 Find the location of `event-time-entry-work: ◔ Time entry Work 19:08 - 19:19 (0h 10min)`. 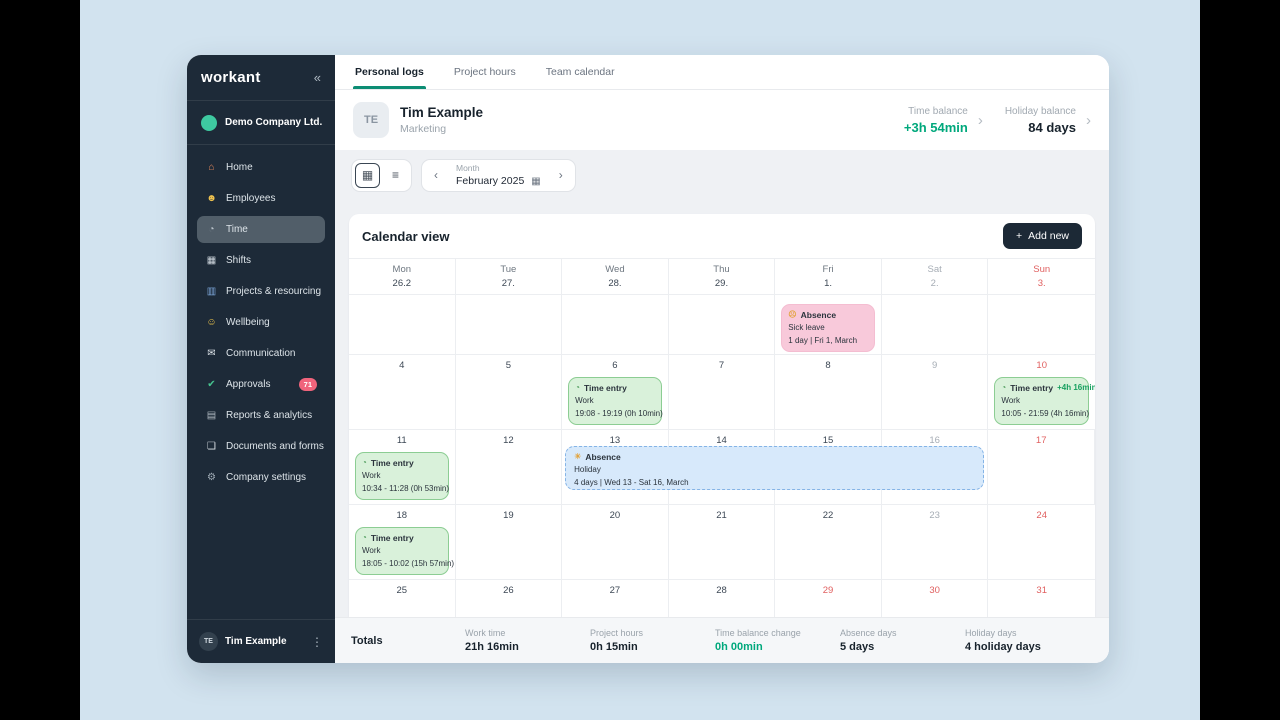

event-time-entry-work: ◔ Time entry Work 19:08 - 19:19 (0h 10min) is located at coordinates (615, 401).